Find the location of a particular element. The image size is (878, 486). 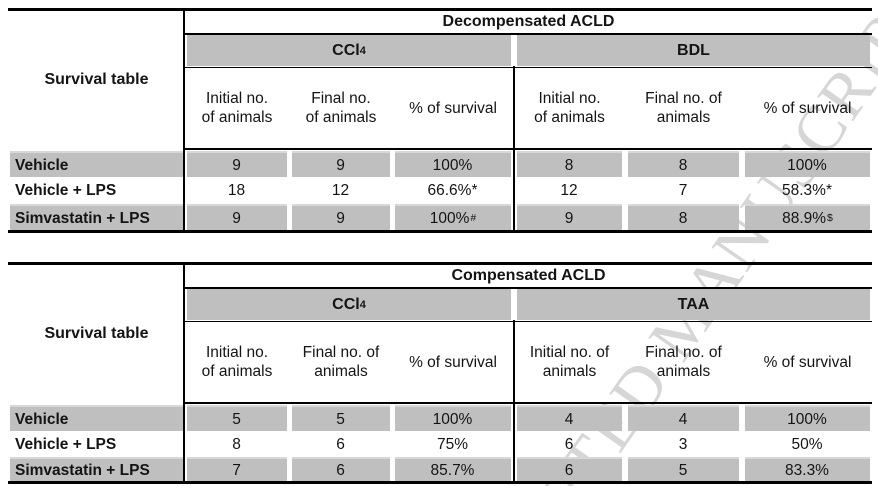

header-line1: Initial no. of is located at coordinates (569, 352).